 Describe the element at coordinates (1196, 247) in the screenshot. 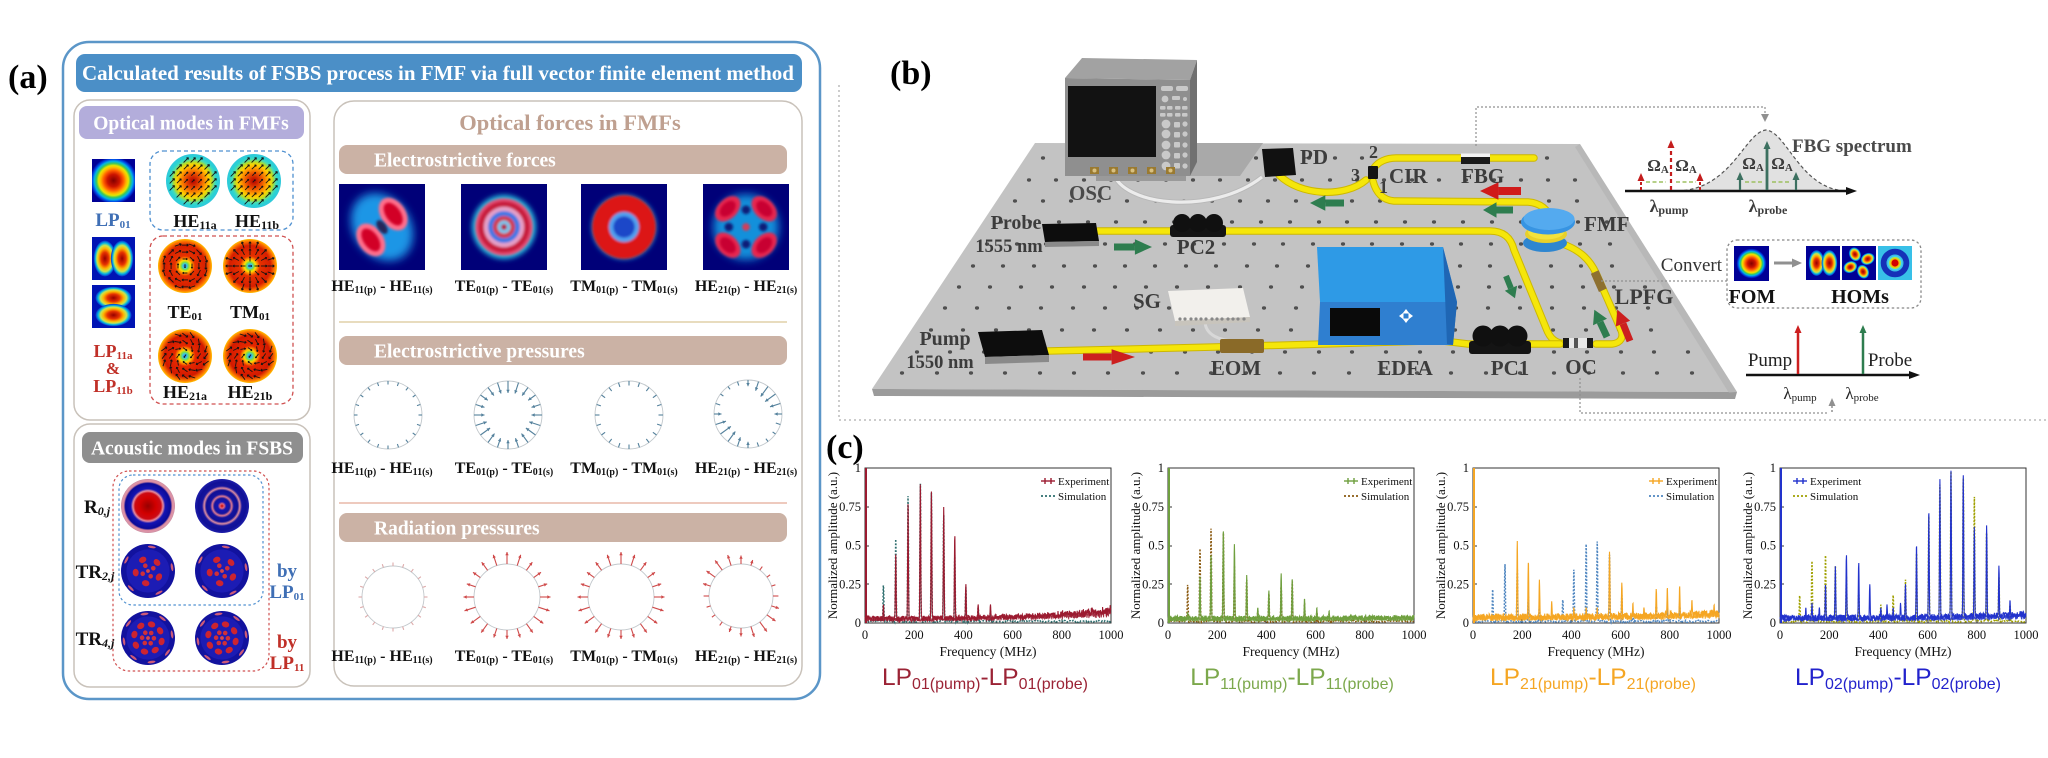

I see `svg-text: PC2` at that location.